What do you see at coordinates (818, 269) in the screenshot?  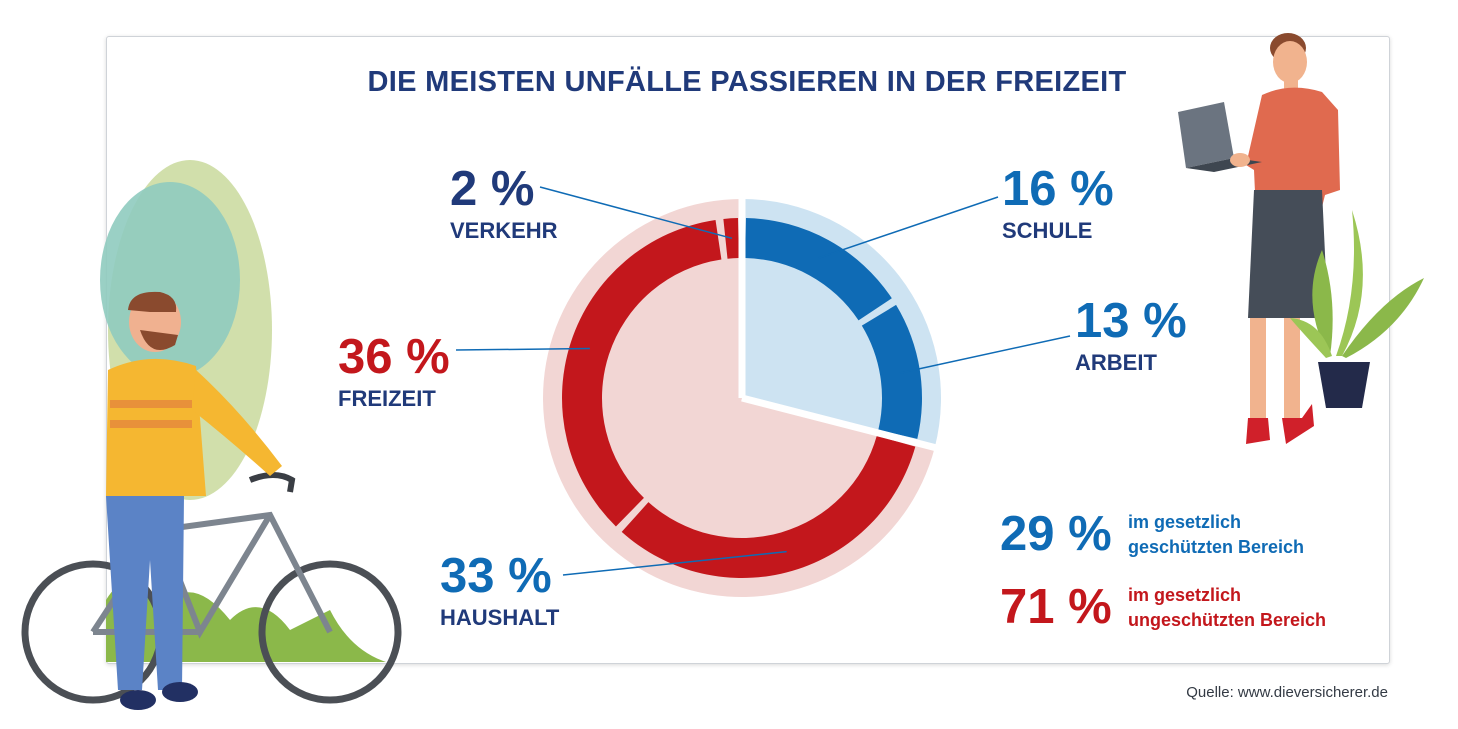 I see `slice-schule` at bounding box center [818, 269].